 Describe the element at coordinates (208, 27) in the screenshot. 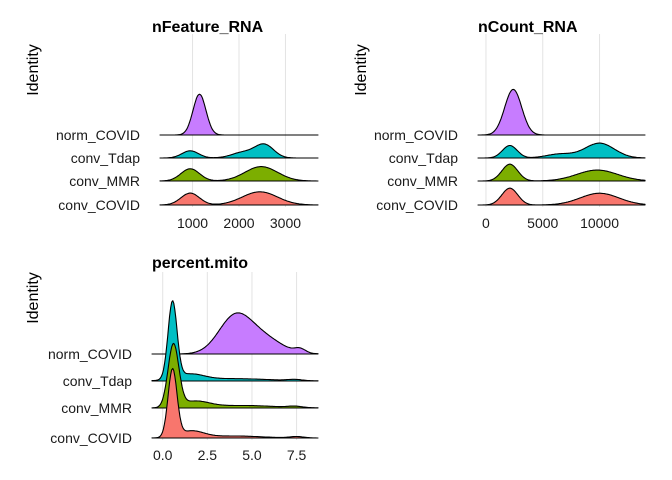

I see `panel-title: nFeature_RNA` at that location.